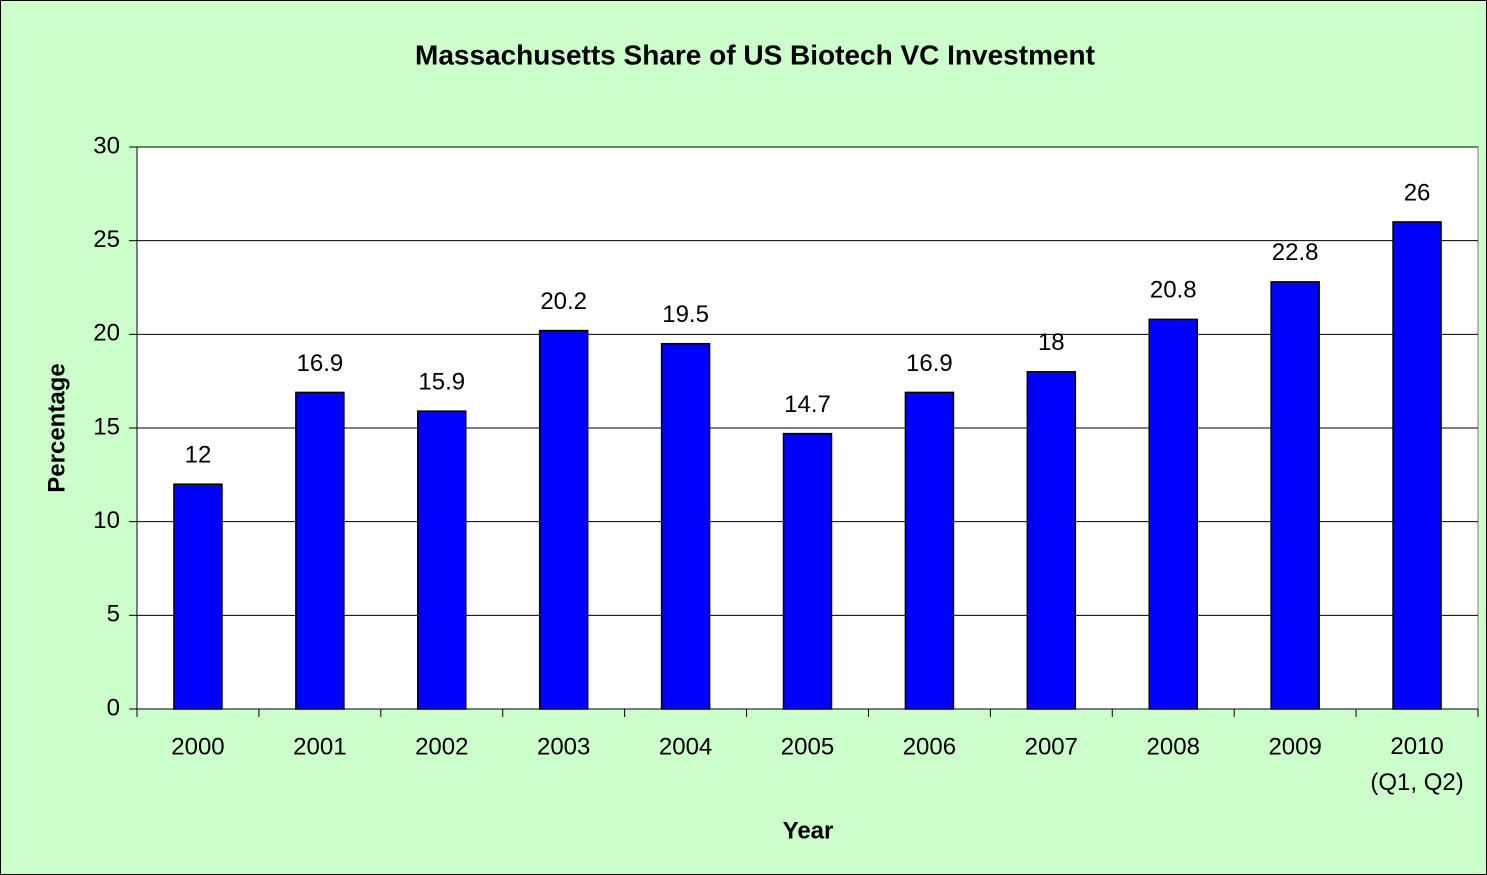 The height and width of the screenshot is (875, 1487). I want to click on x-tick-label: 2002, so click(441, 746).